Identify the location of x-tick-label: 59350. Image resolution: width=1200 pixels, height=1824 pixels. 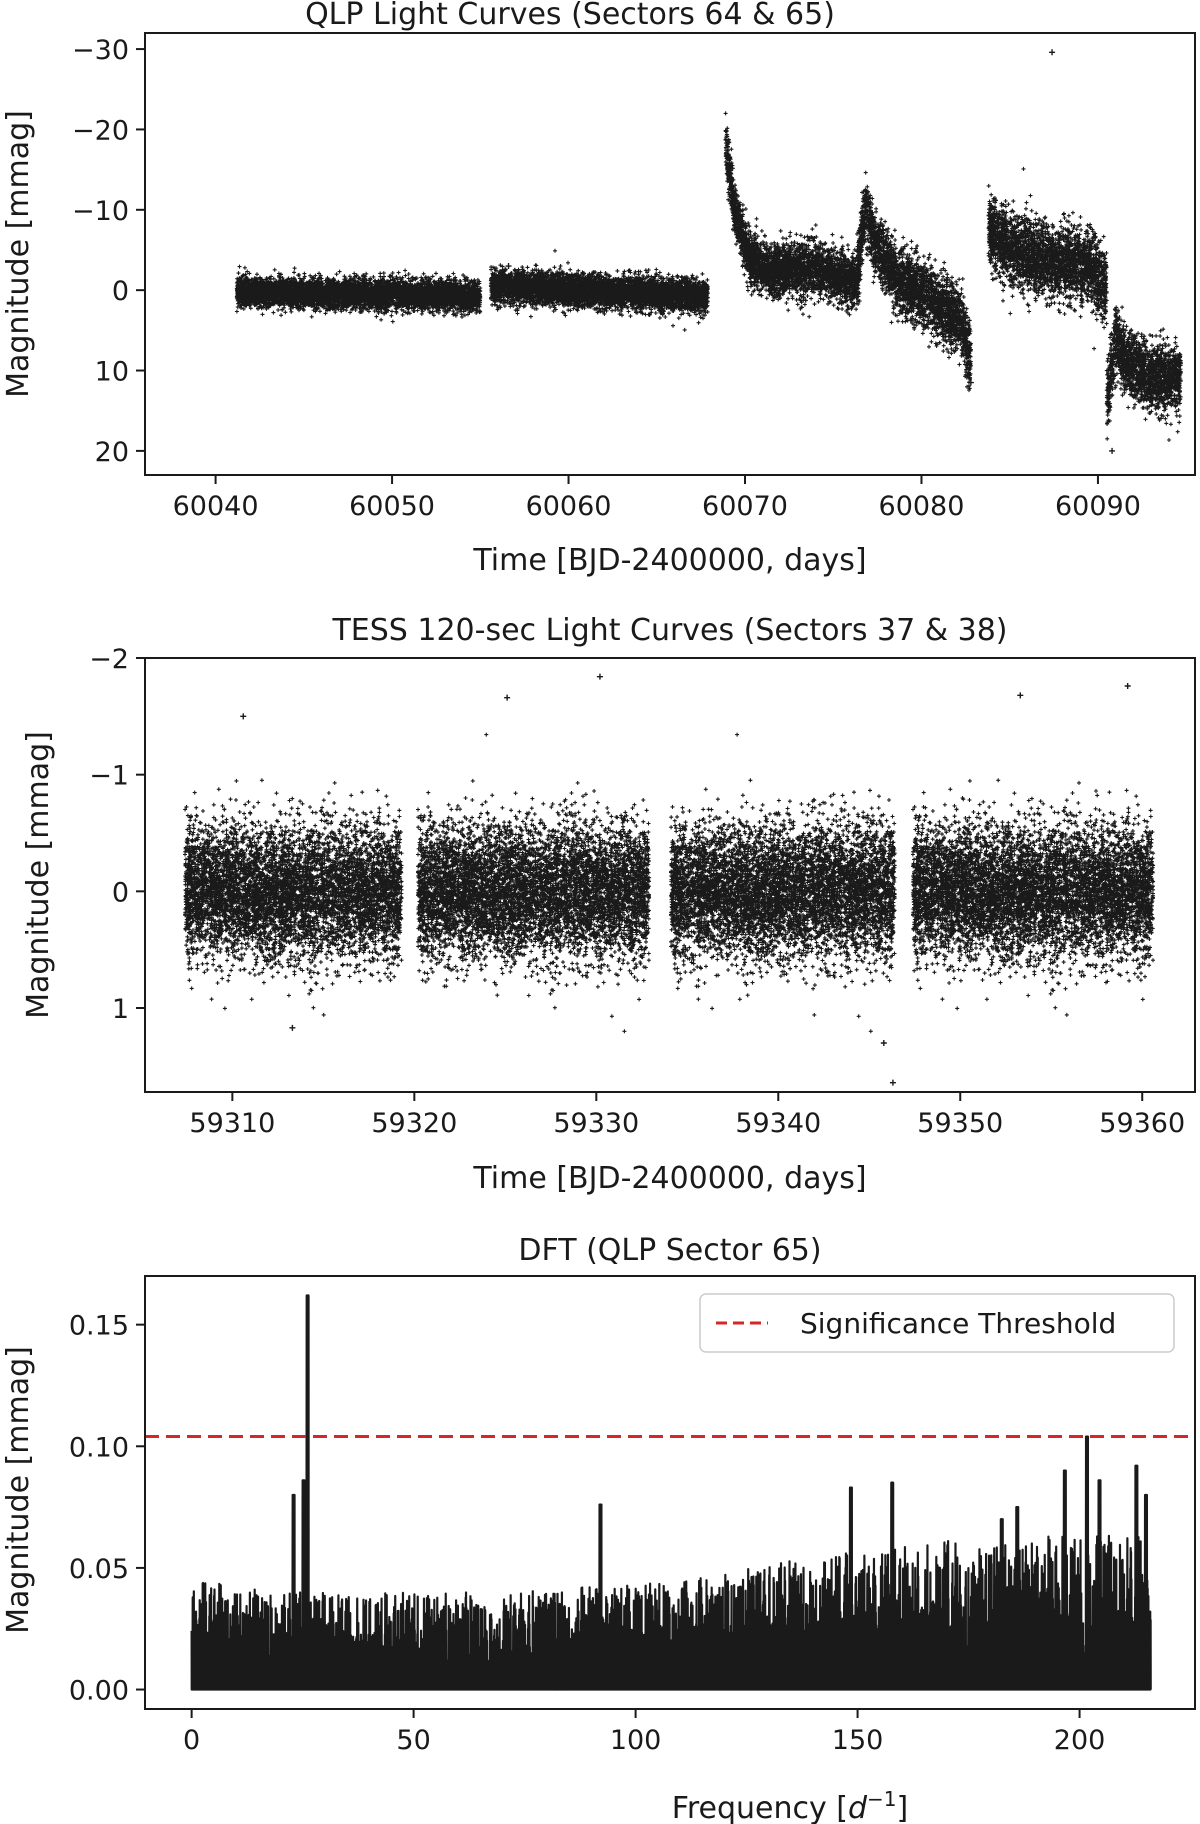
(960, 1123).